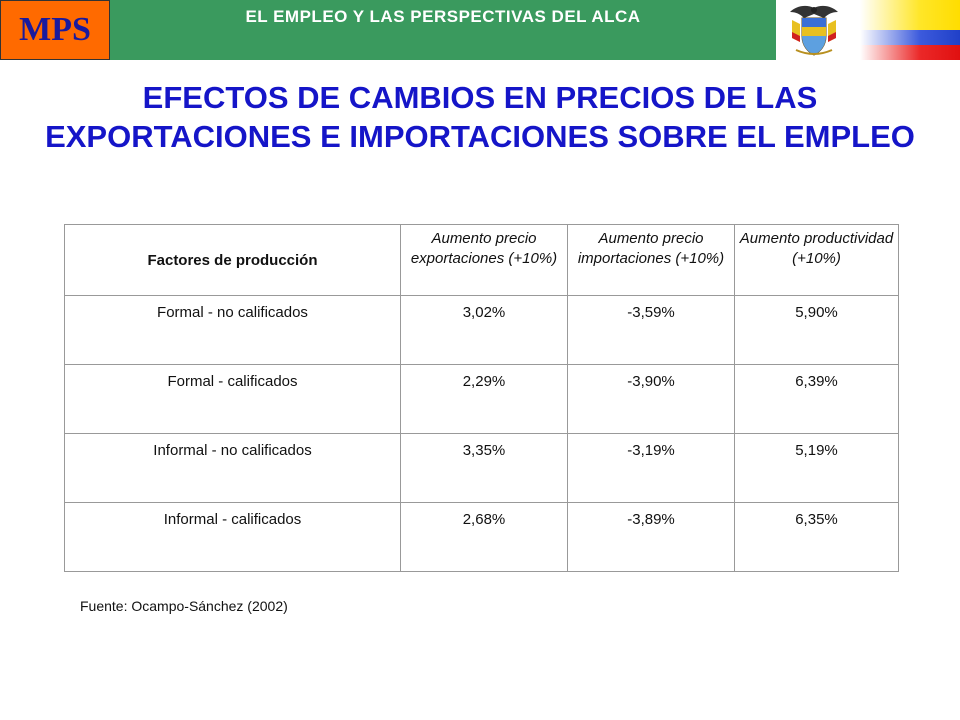 The width and height of the screenshot is (960, 720). I want to click on column-header-exportaciones: Aumento precio exportaciones (+10%), so click(484, 260).